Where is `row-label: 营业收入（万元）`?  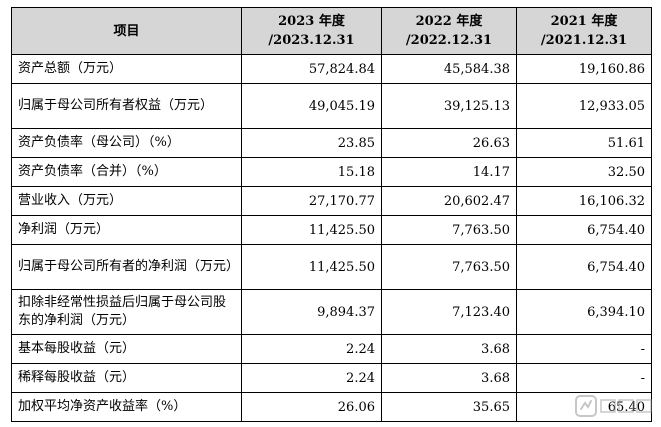
row-label: 营业收入（万元） is located at coordinates (126, 201).